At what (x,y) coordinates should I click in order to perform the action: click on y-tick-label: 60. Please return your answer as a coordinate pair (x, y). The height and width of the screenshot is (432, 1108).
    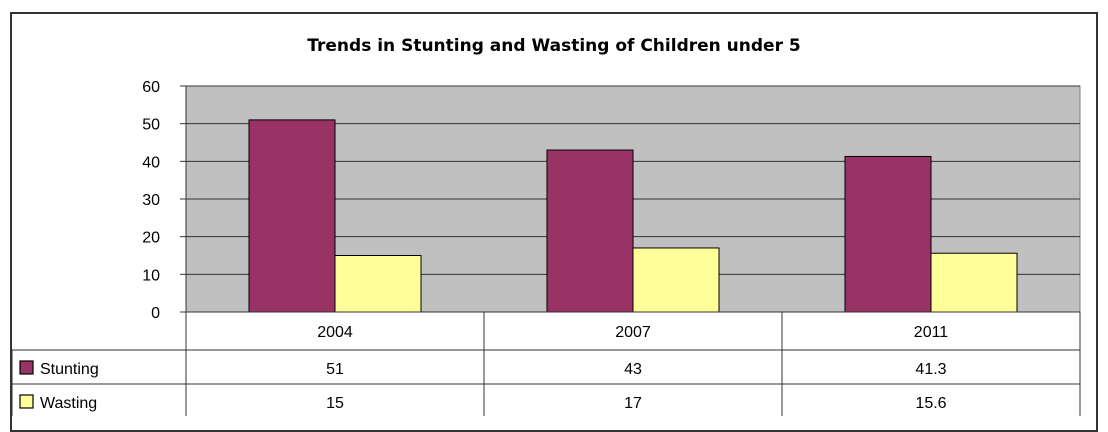
    Looking at the image, I should click on (151, 87).